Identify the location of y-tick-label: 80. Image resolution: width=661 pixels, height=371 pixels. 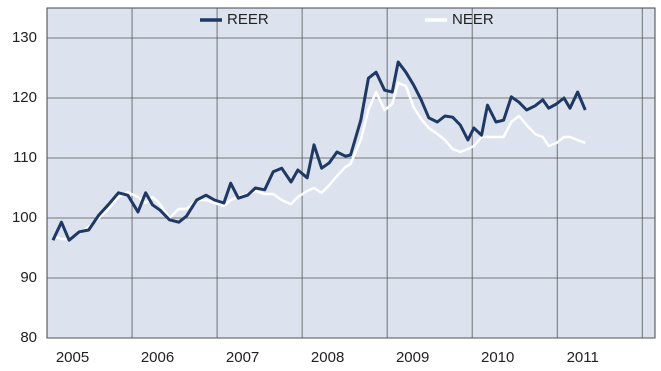
(28, 337).